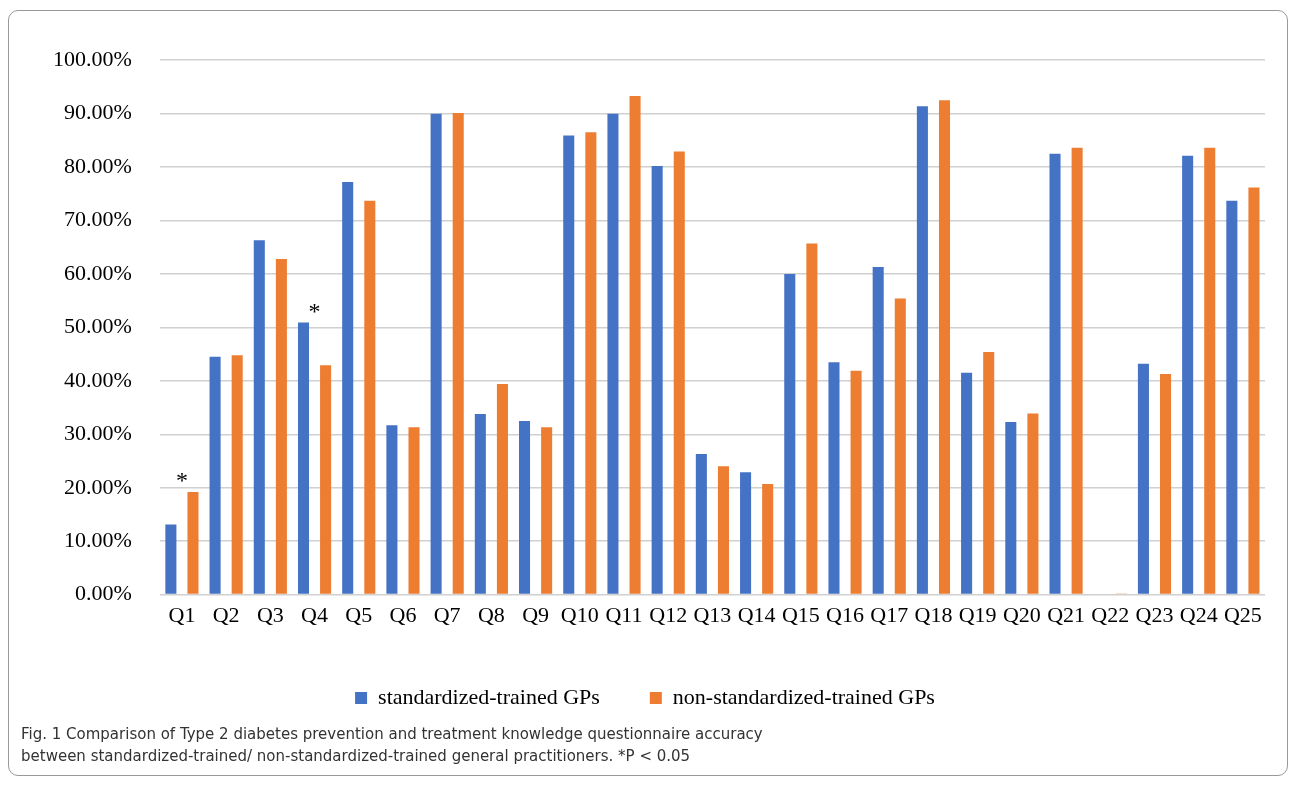 This screenshot has height=786, width=1296. What do you see at coordinates (98, 219) in the screenshot?
I see `y-tick-label: 70.00%` at bounding box center [98, 219].